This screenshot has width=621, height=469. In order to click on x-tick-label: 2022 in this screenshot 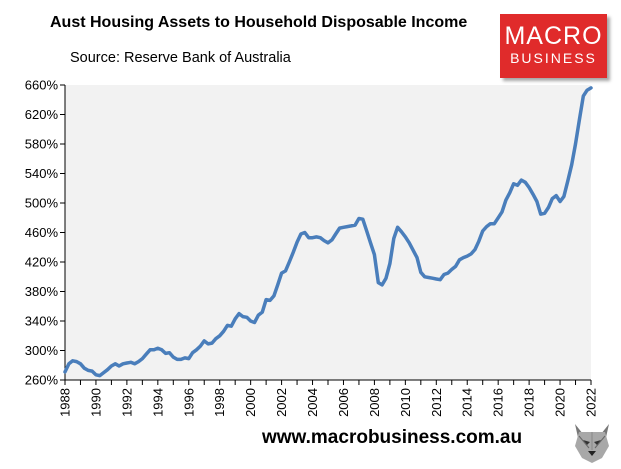, I will do `click(591, 402)`.